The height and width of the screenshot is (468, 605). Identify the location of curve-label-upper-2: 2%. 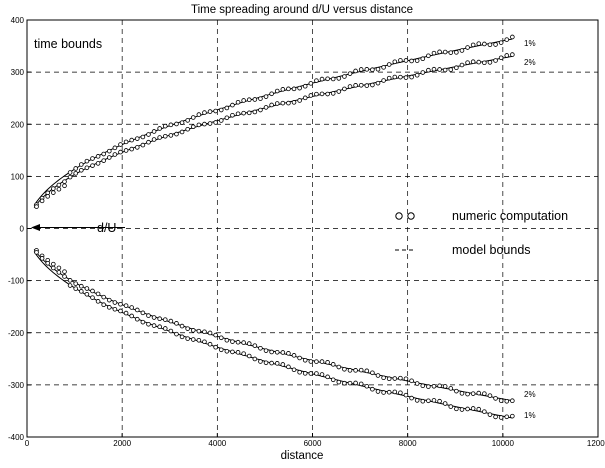
(530, 62).